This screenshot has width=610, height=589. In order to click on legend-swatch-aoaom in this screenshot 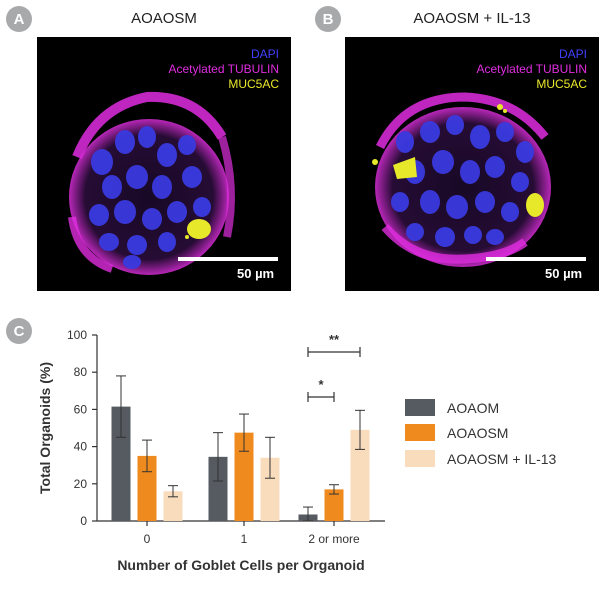, I will do `click(420, 407)`.